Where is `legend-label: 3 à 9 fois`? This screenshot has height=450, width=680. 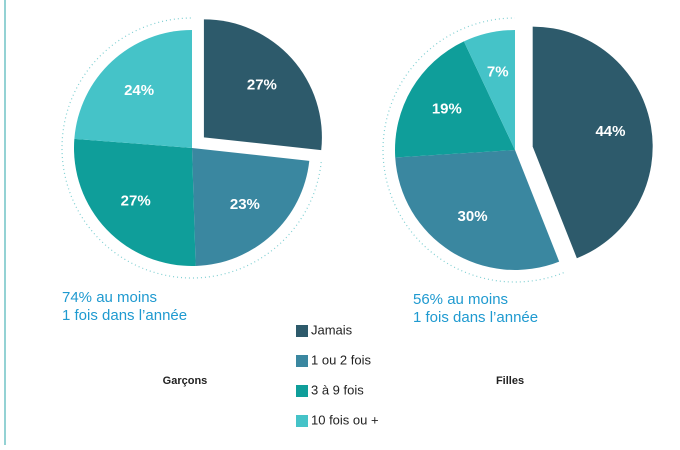
legend-label: 3 à 9 fois is located at coordinates (337, 389).